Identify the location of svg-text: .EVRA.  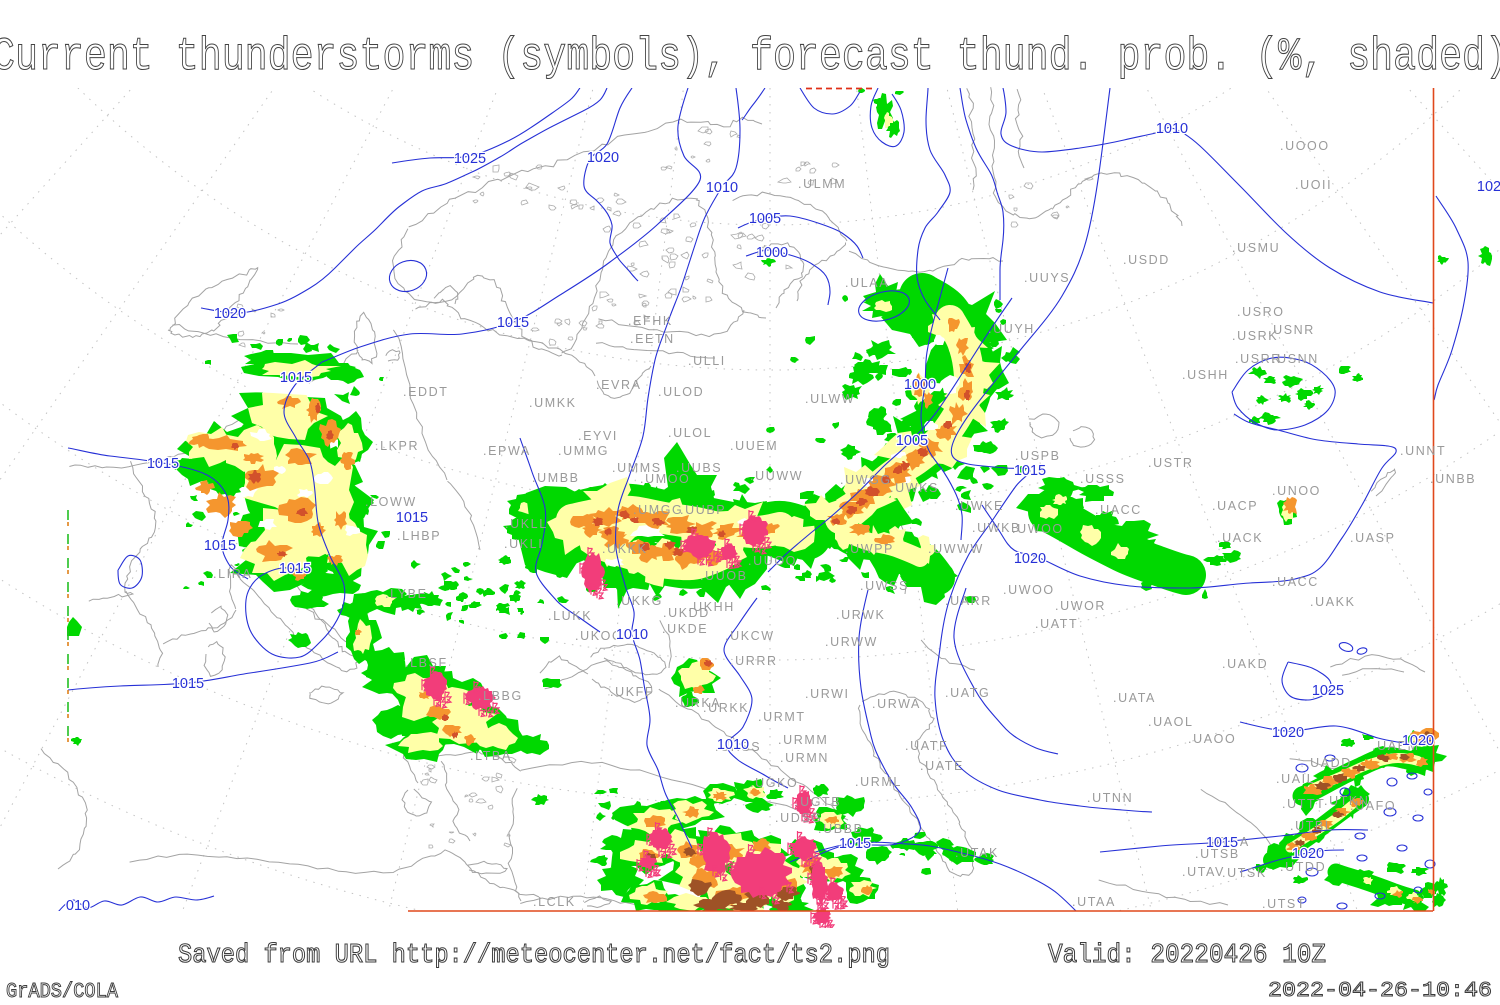
(619, 385).